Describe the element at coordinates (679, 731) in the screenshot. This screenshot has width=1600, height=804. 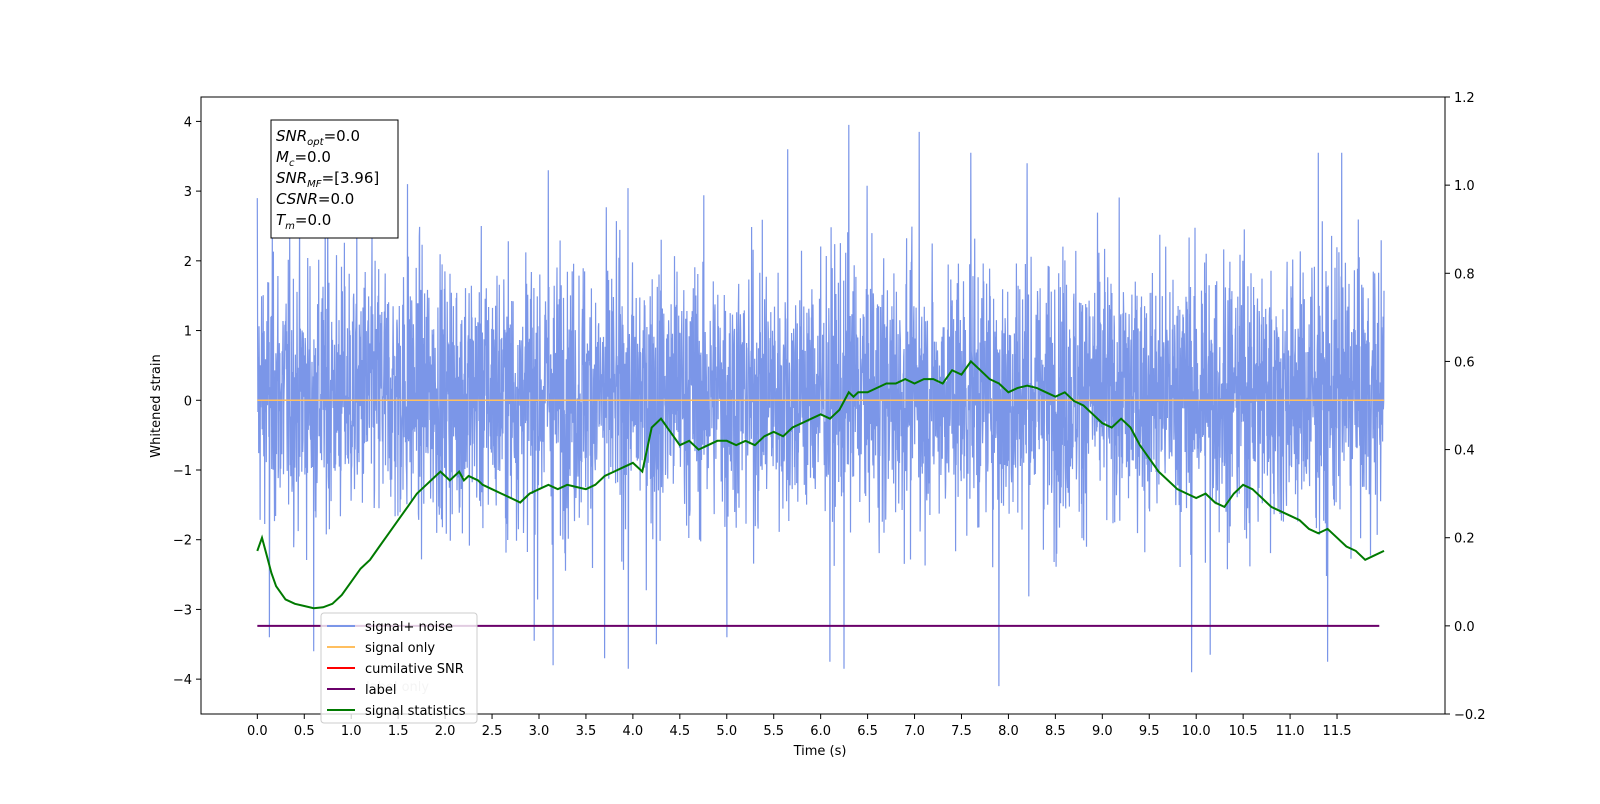
I see `x-tick-label: 4.5` at that location.